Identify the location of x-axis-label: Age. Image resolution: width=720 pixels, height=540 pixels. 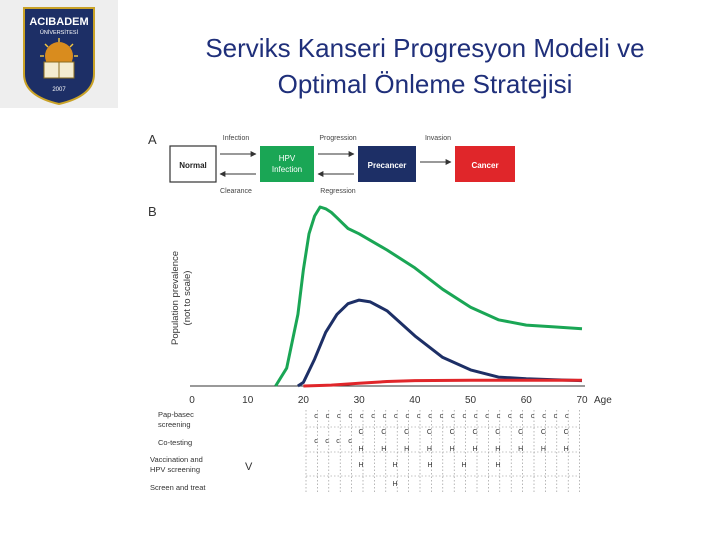
(603, 400).